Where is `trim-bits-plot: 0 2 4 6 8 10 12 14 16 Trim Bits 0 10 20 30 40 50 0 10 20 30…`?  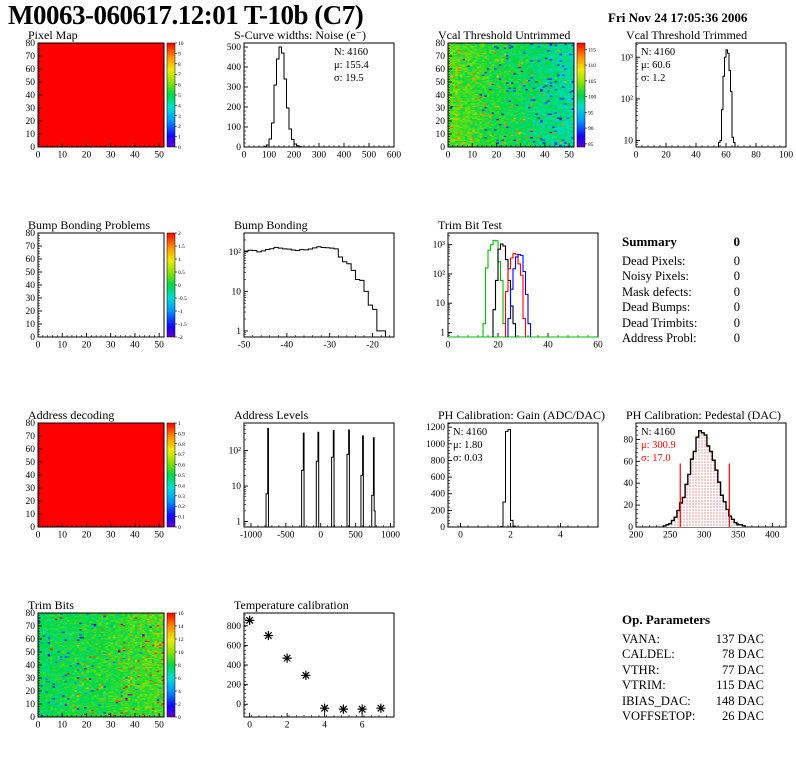
trim-bits-plot: 0 2 4 6 8 10 12 14 16 Trim Bits 0 10 20 30 40 50 0 10 20 30… is located at coordinates (104, 664).